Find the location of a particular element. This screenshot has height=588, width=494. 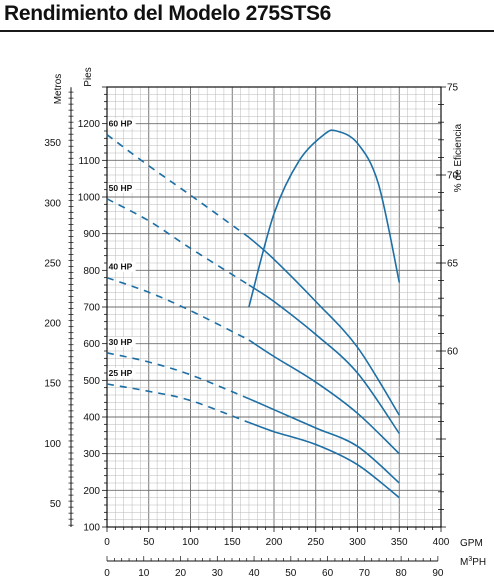

hp-label: 60 HP is located at coordinates (121, 124).